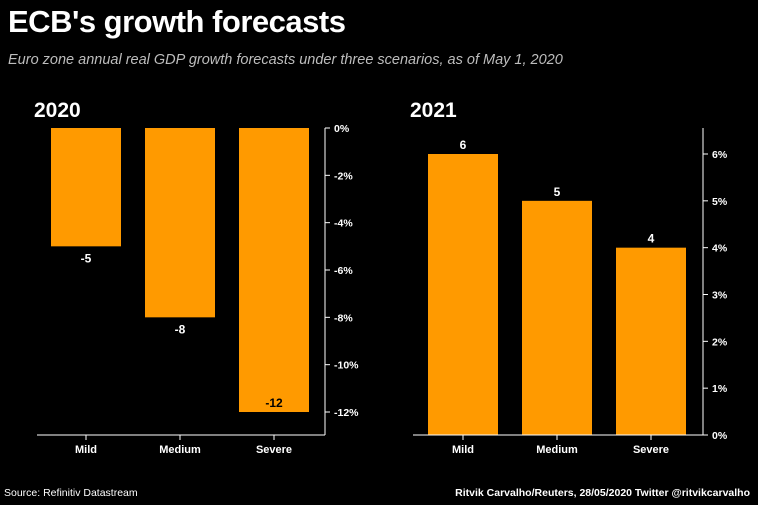 The height and width of the screenshot is (505, 758). Describe the element at coordinates (651, 450) in the screenshot. I see `panel-2021-category-severe: Severe` at that location.